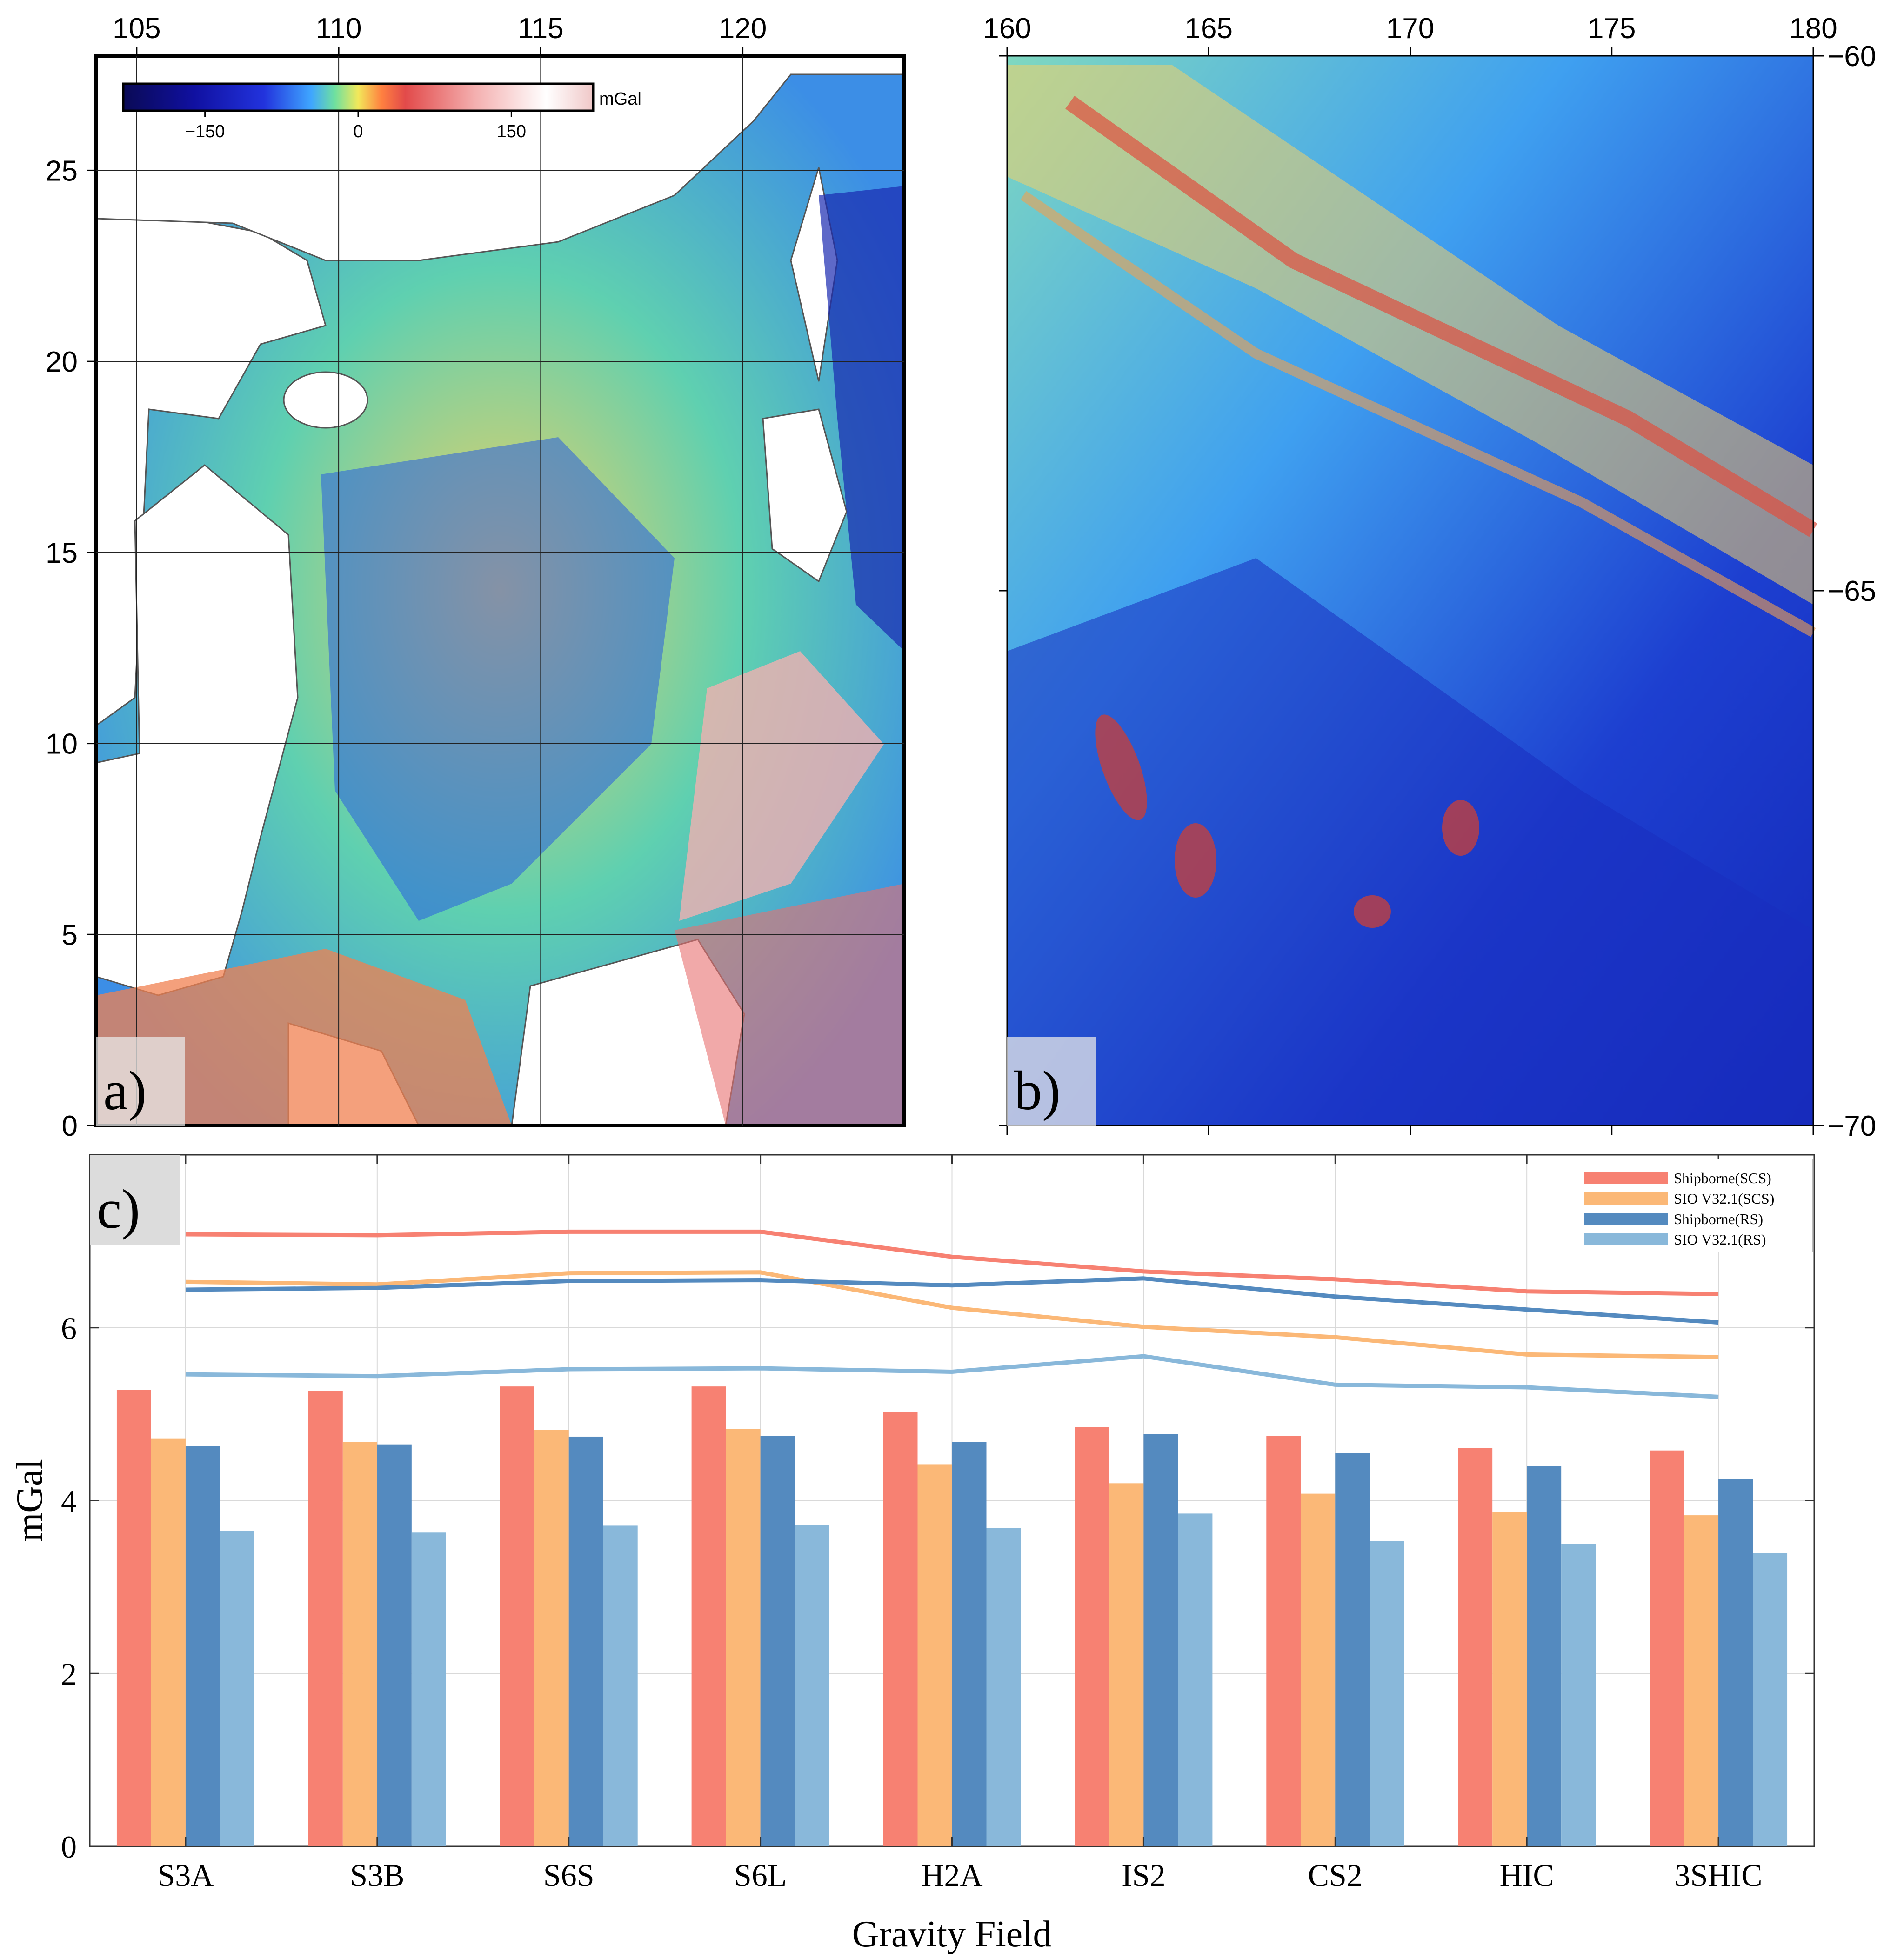 This screenshot has width=1904, height=1958. I want to click on panel-b-label: b), so click(1037, 1090).